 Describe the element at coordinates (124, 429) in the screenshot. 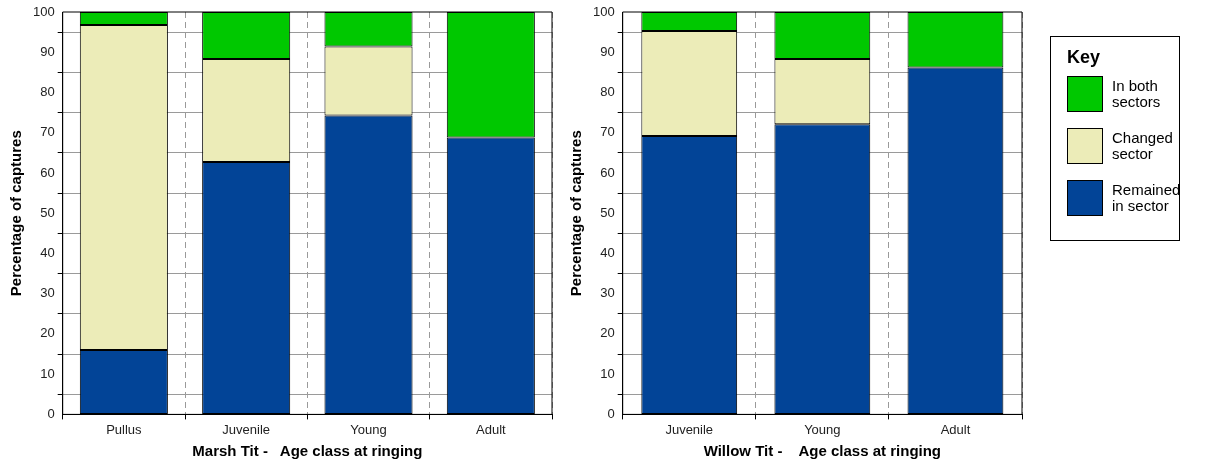

I see `x-tick-label: Pullus` at that location.